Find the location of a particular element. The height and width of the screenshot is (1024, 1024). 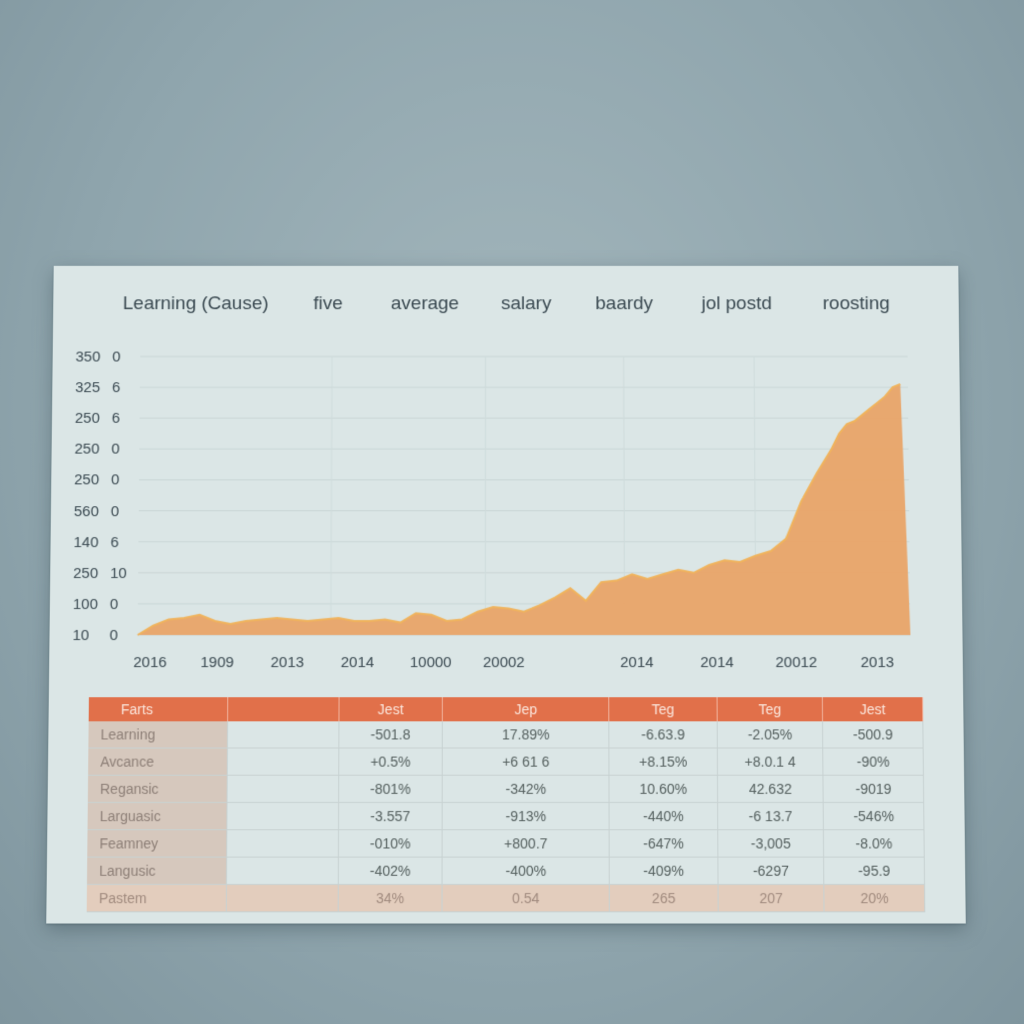

table-cell: 42.632 is located at coordinates (770, 788).